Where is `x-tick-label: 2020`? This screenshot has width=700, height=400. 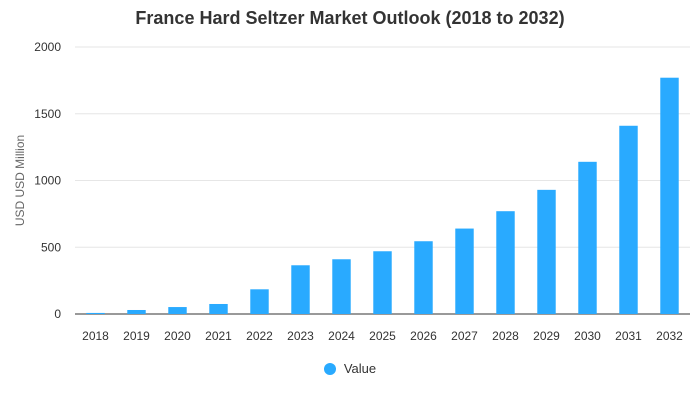
x-tick-label: 2020 is located at coordinates (177, 336).